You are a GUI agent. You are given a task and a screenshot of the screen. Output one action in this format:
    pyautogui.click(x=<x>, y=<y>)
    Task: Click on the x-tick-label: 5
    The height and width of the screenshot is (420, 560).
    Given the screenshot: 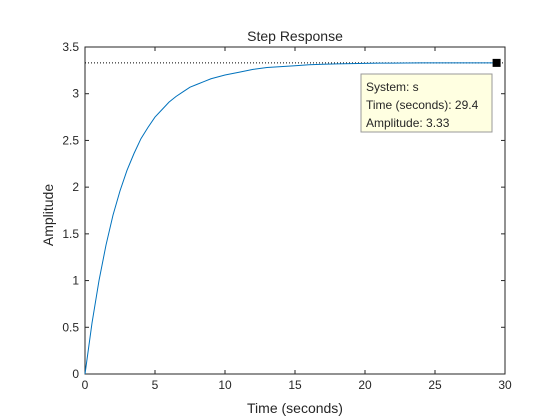 What is the action you would take?
    pyautogui.click(x=155, y=385)
    